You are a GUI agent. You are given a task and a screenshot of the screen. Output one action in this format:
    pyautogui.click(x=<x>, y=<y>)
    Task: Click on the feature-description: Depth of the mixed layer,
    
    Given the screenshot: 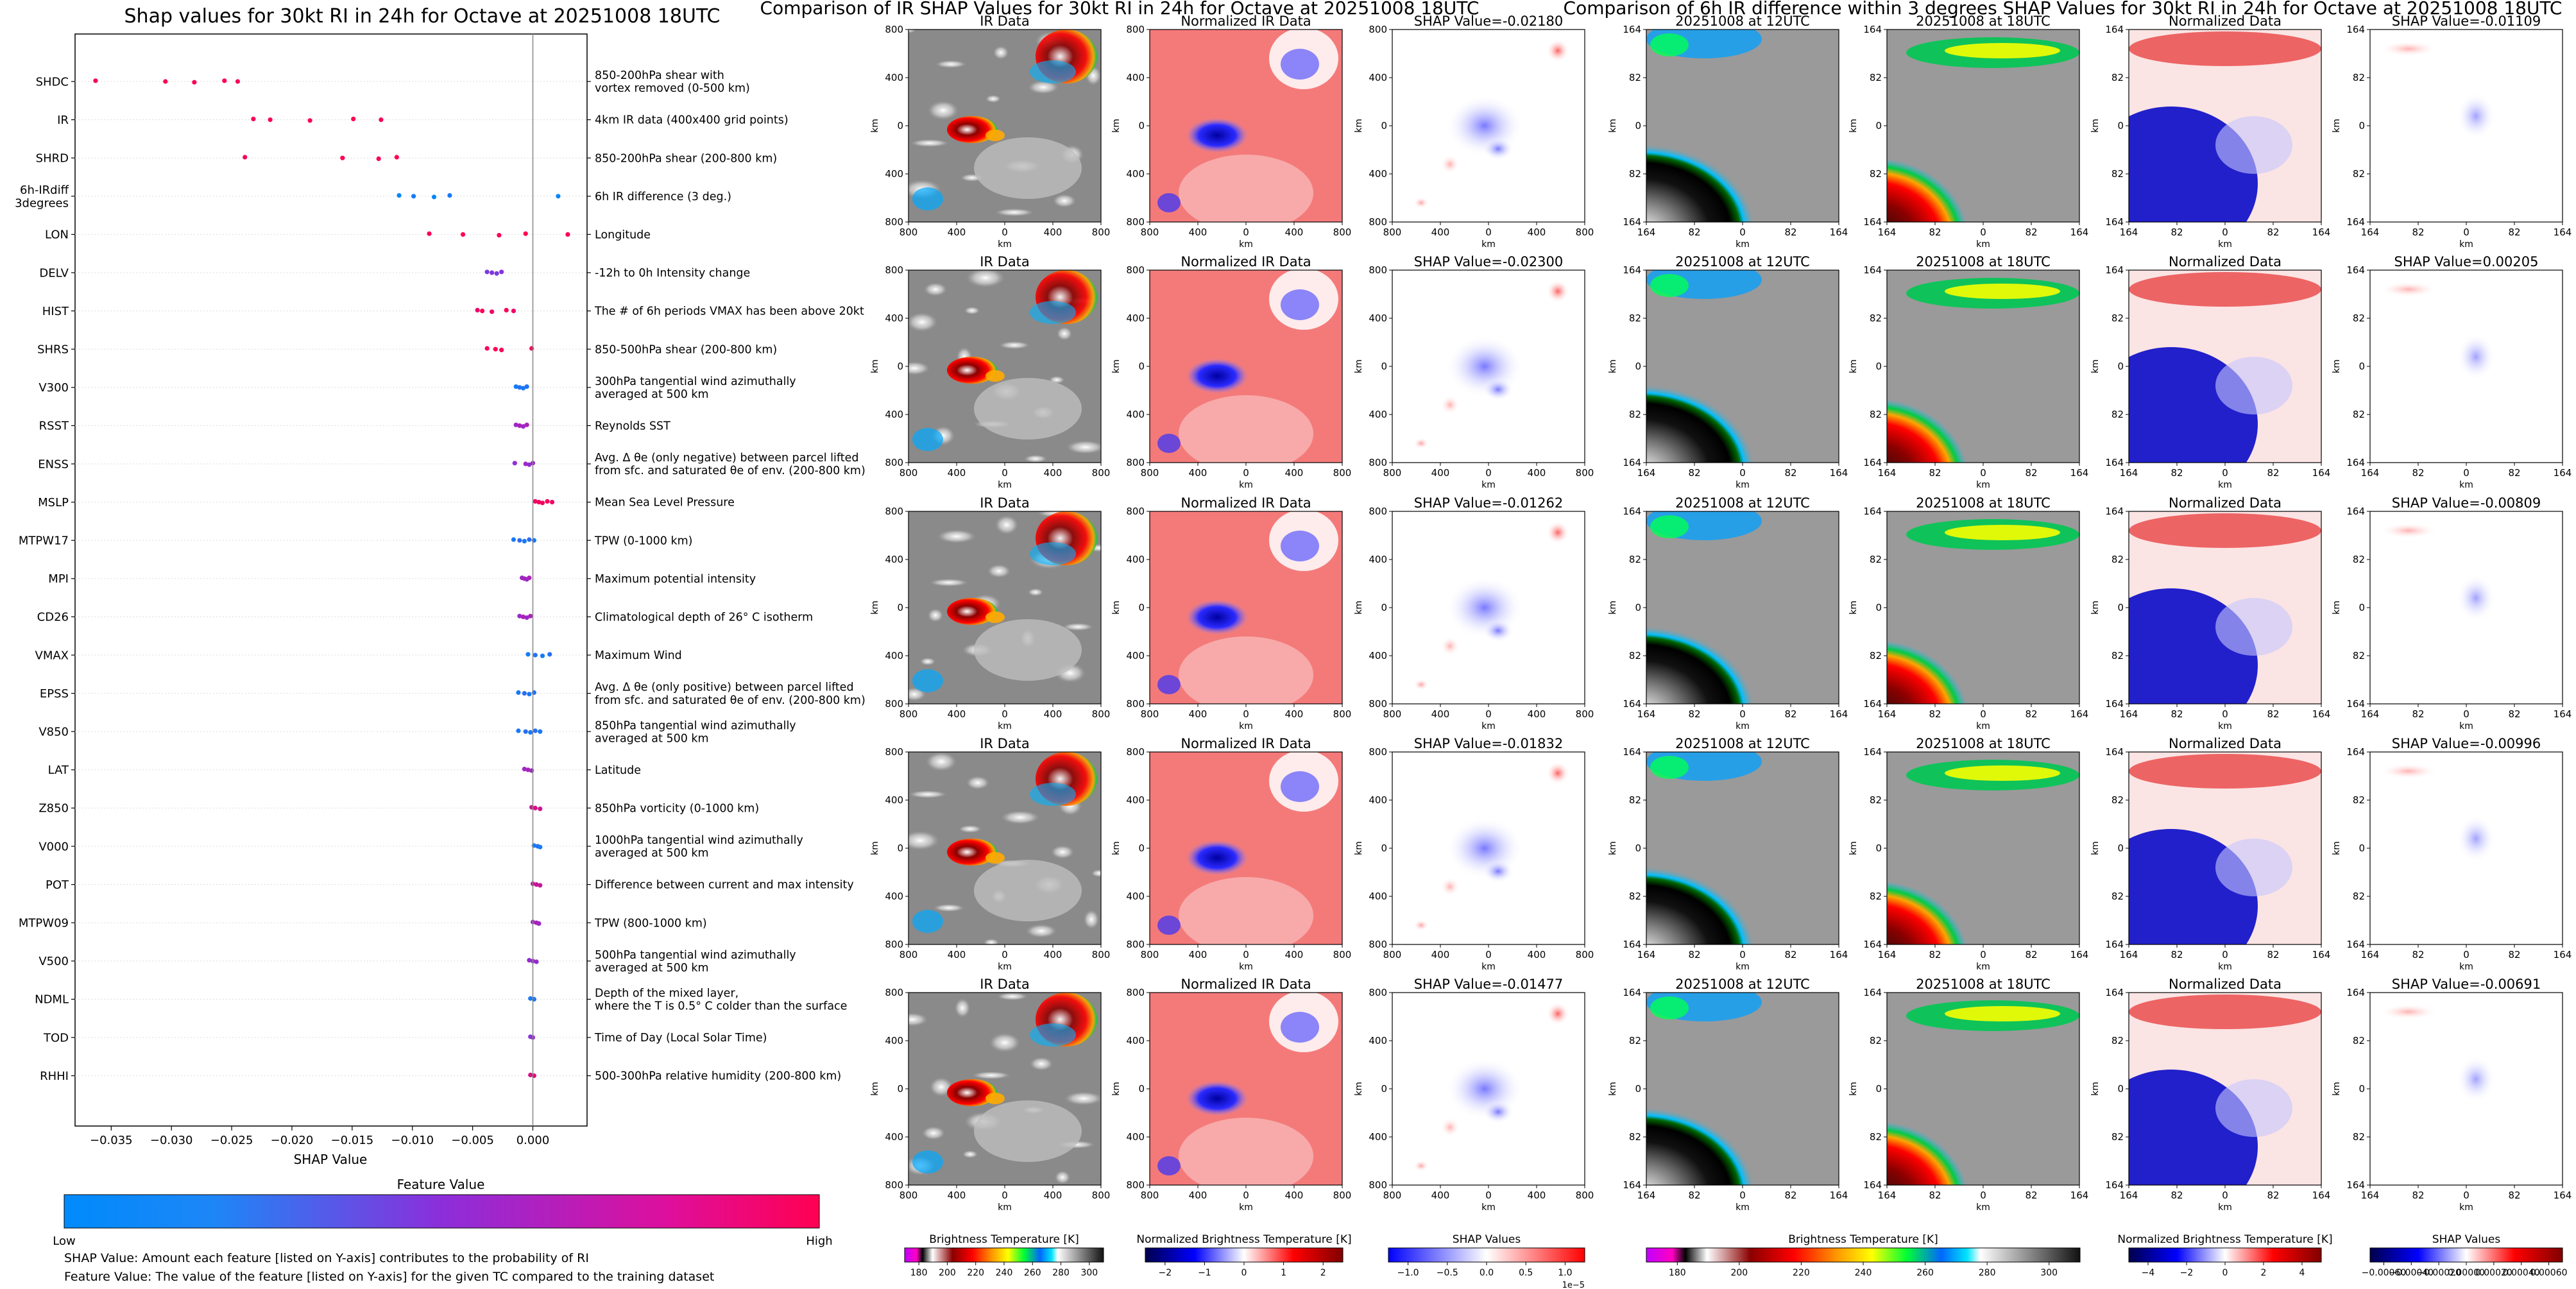 What is the action you would take?
    pyautogui.click(x=666, y=993)
    